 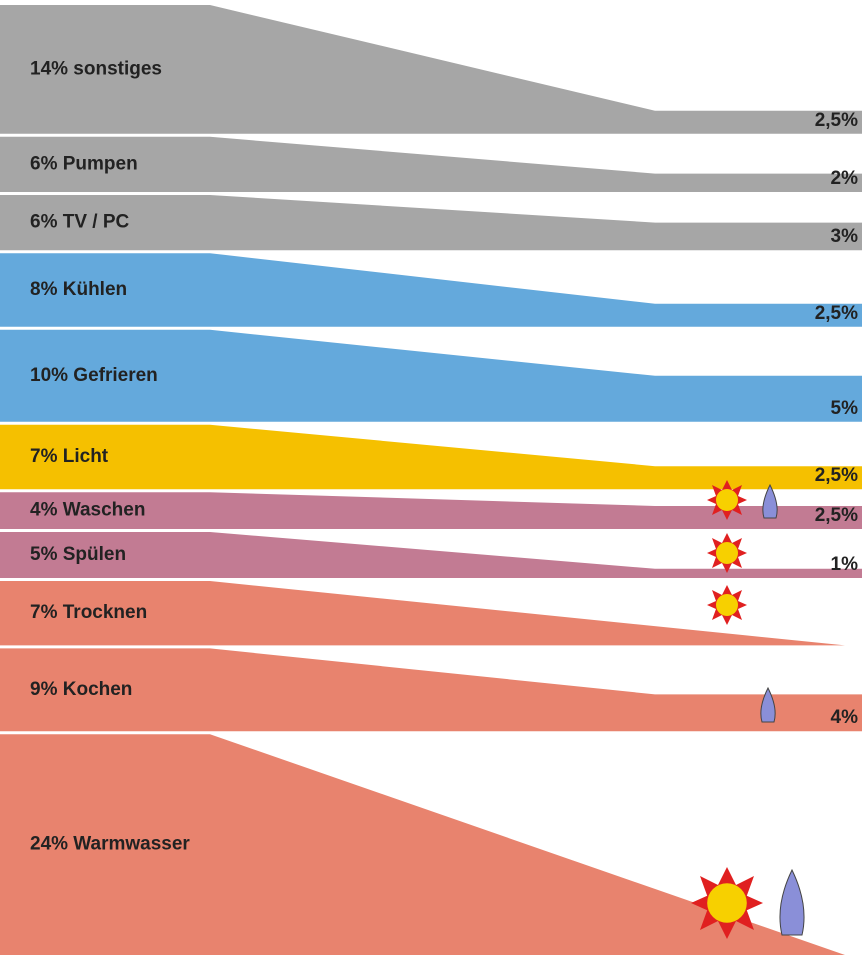 I want to click on row-label: 6% TV / PC, so click(x=80, y=222).